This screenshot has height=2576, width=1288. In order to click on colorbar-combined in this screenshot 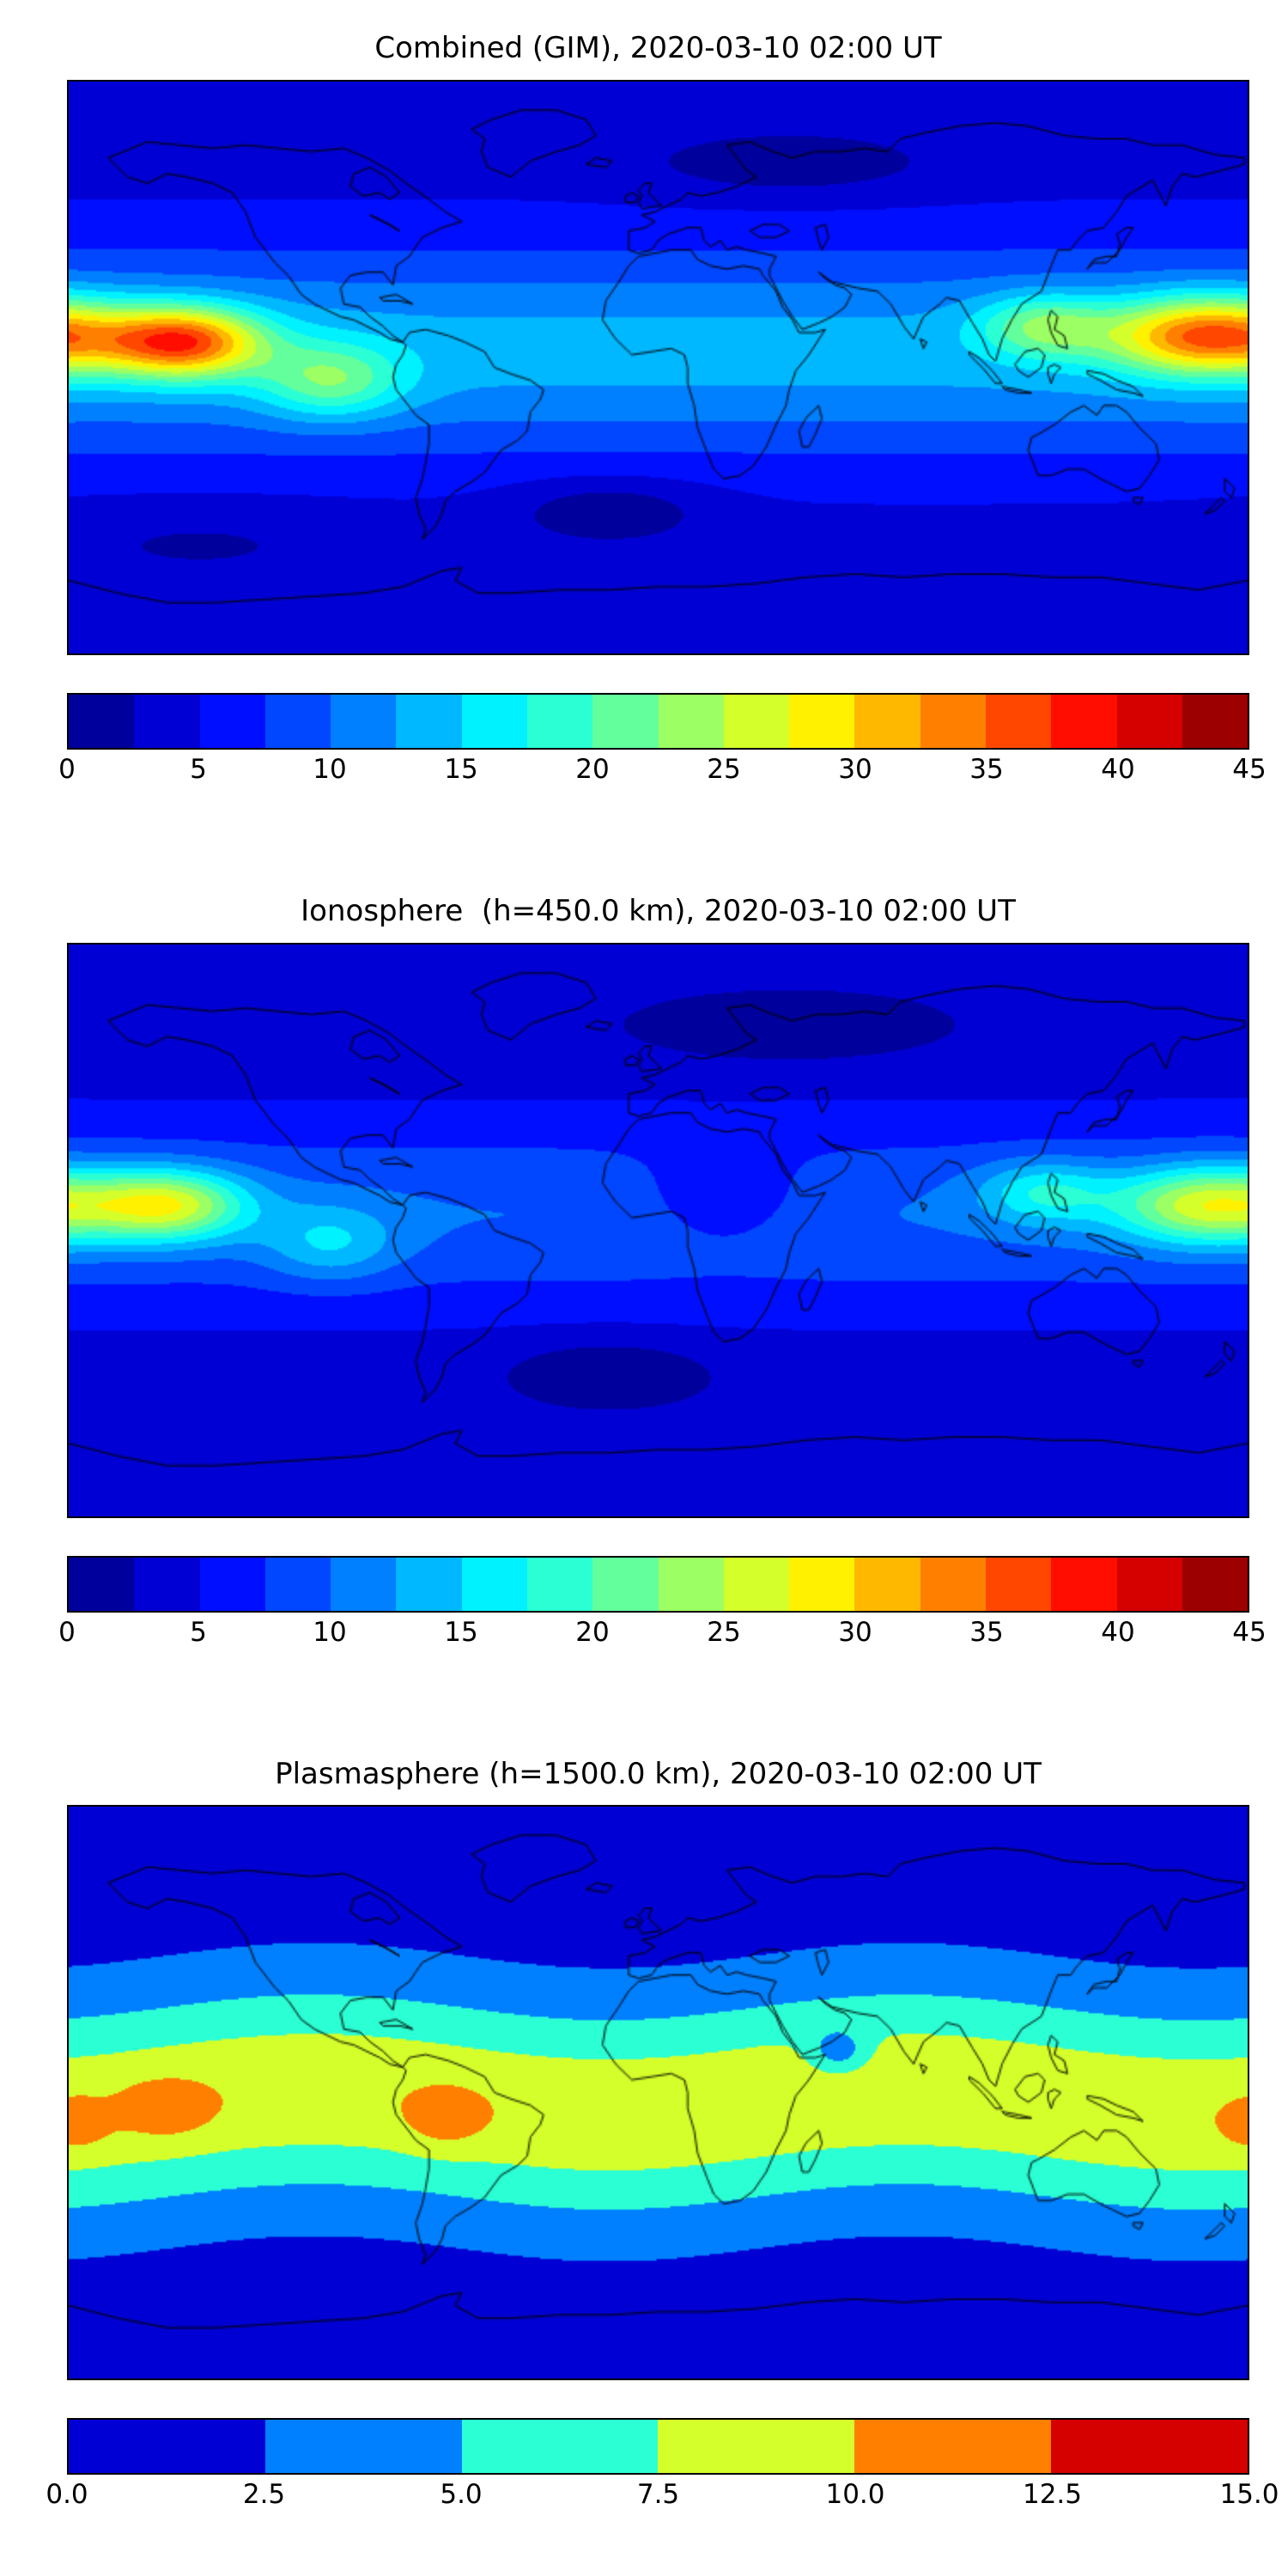, I will do `click(658, 721)`.